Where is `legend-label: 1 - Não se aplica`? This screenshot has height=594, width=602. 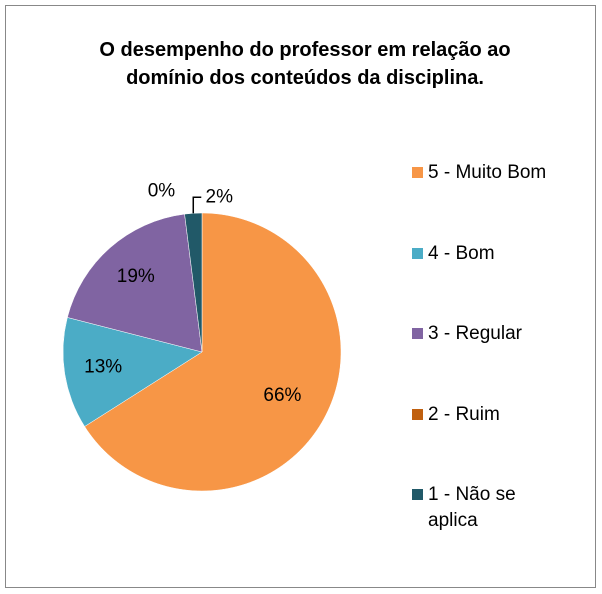
legend-label: 1 - Não se aplica is located at coordinates (472, 507).